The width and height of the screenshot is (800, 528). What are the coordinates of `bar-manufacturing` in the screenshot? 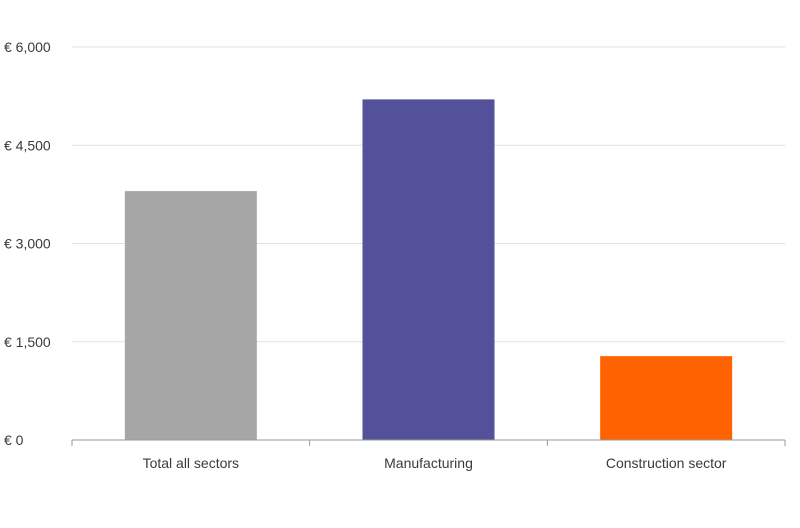 It's located at (428, 270).